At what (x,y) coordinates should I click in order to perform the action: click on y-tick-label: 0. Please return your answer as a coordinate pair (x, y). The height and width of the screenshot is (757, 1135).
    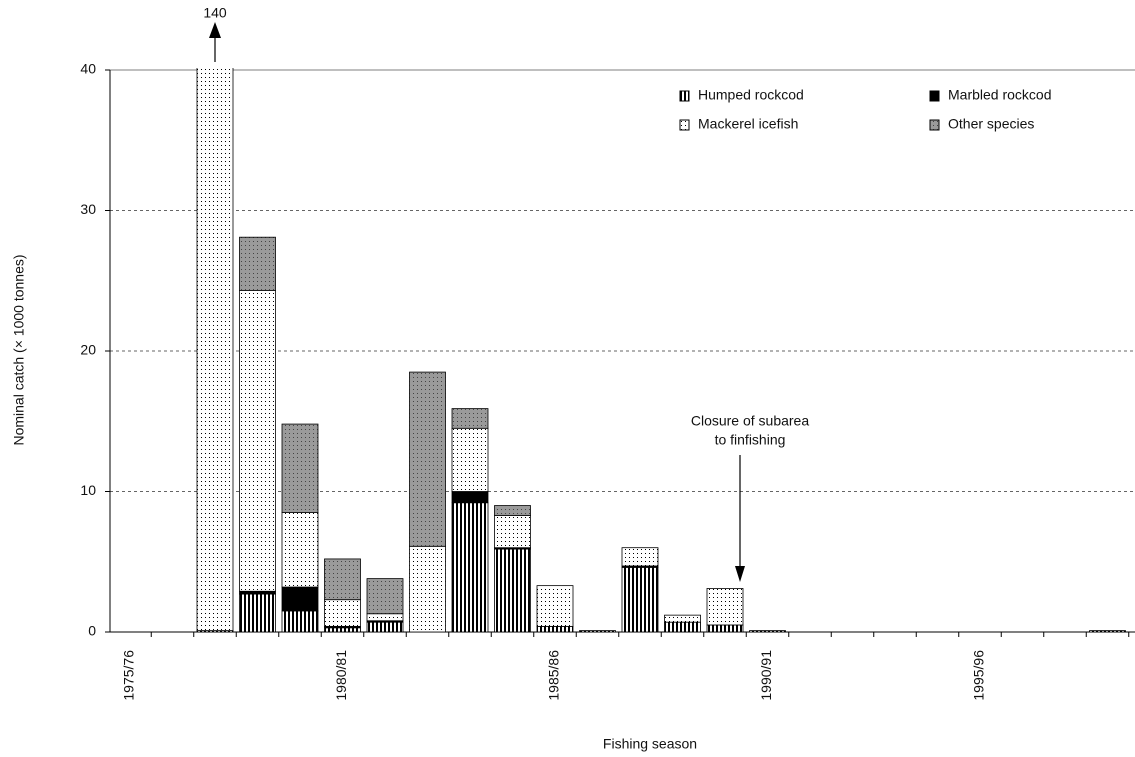
    Looking at the image, I should click on (92, 631).